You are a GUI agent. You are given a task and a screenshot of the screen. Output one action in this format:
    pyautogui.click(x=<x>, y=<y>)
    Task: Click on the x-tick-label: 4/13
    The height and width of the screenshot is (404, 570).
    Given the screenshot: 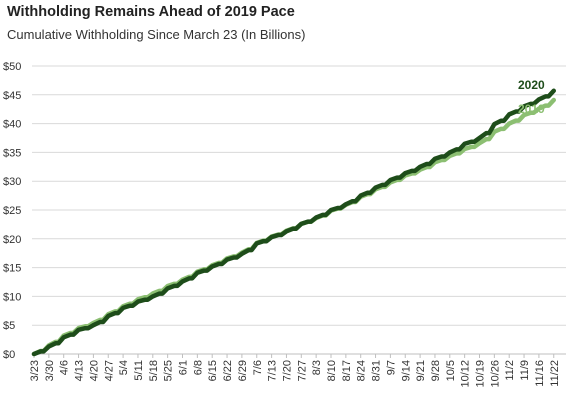 What is the action you would take?
    pyautogui.click(x=80, y=370)
    